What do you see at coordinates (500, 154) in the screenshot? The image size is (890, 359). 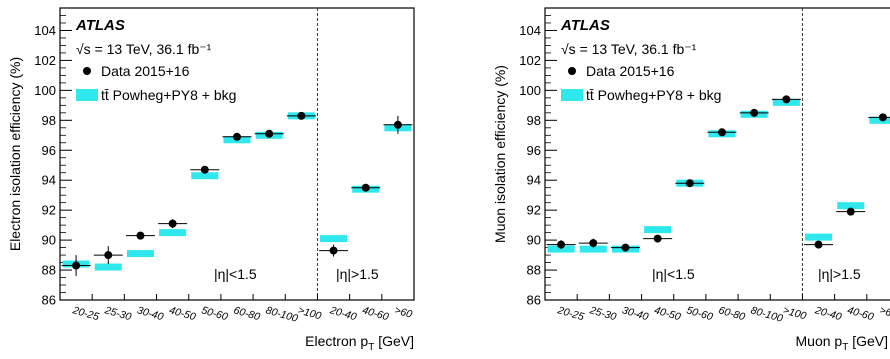 I see `y-axis-title: Muon isolation efficiency (%)` at bounding box center [500, 154].